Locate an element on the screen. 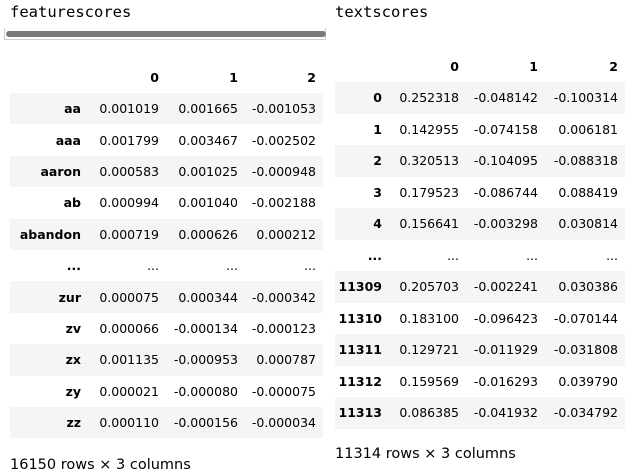 Image resolution: width=636 pixels, height=476 pixels. table-row: zz 0.000110 -0.000156 -0.000034 is located at coordinates (166, 422).